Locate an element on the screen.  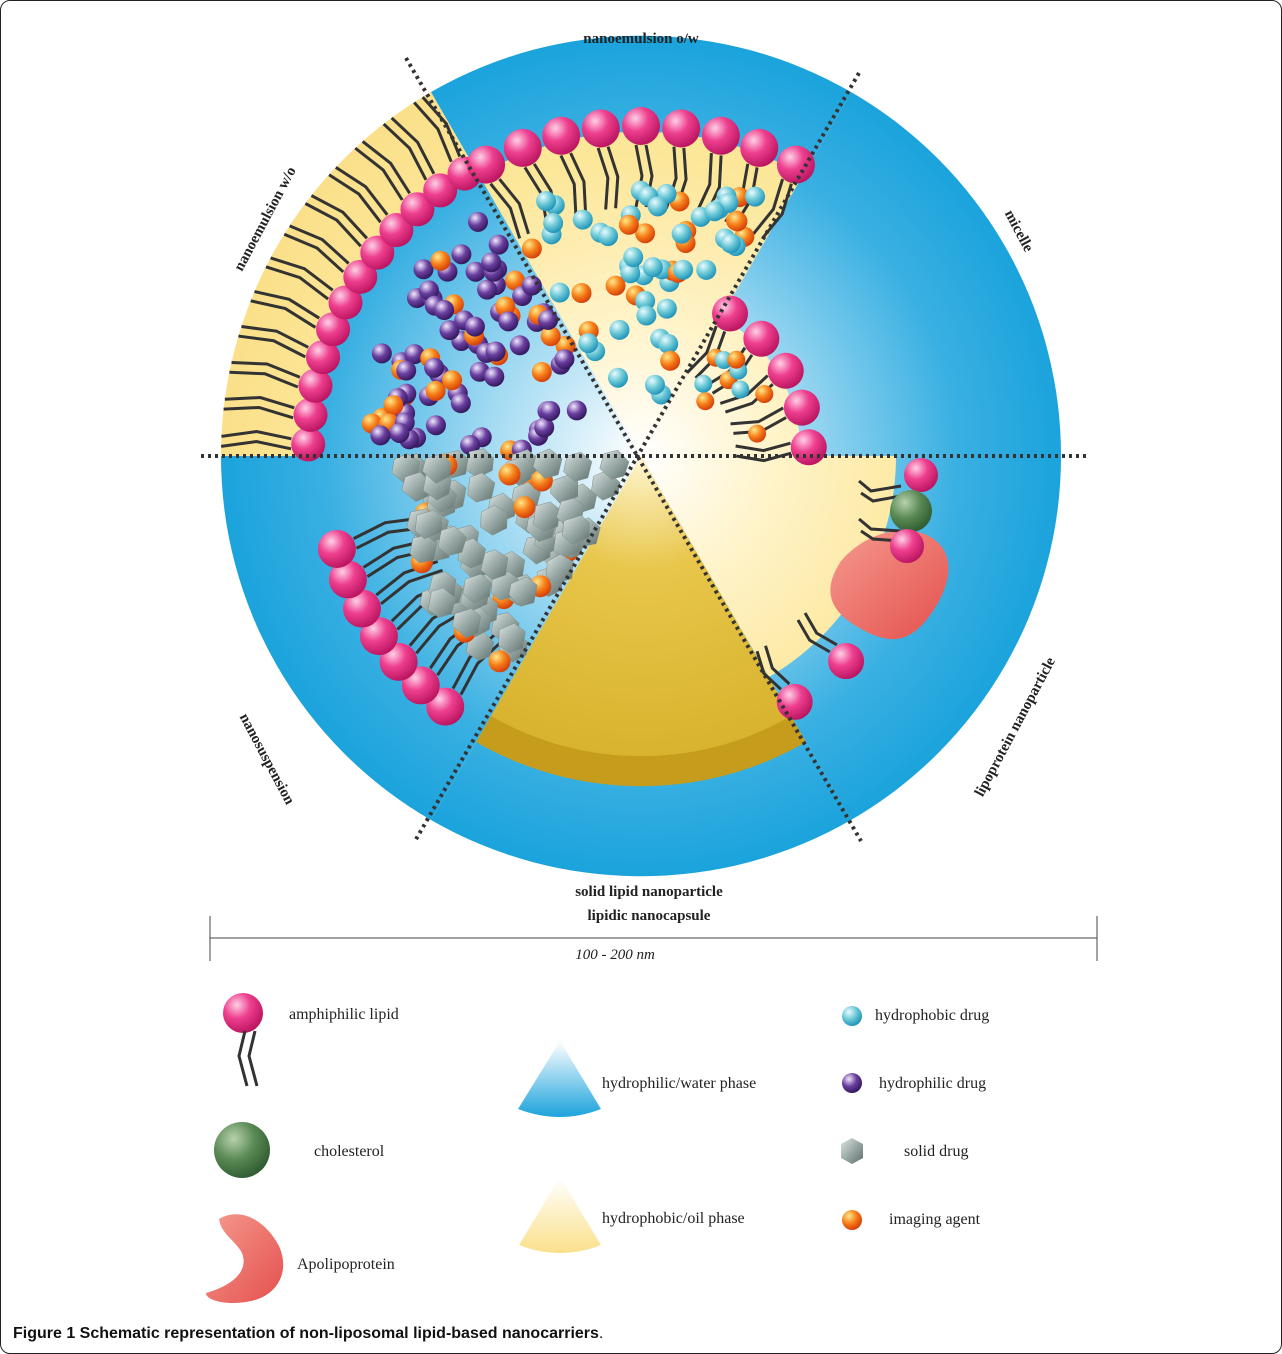
lipoprotein-components is located at coordinates (889, 549).